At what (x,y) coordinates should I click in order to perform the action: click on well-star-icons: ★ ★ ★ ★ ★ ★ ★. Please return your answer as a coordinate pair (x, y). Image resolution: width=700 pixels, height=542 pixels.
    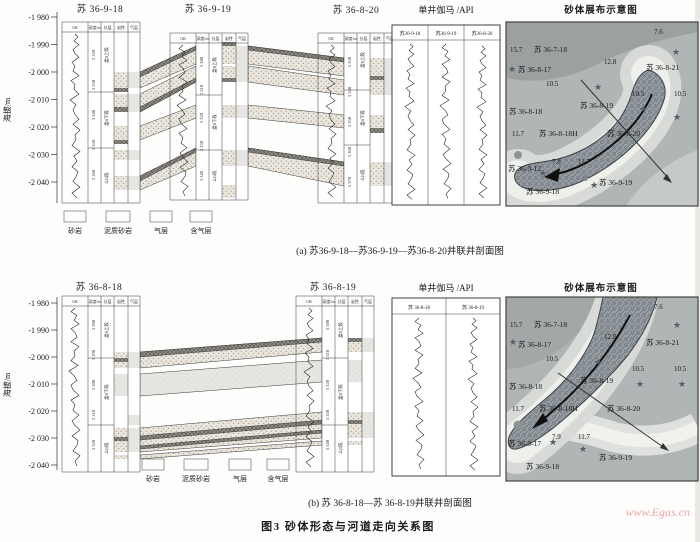
    Looking at the image, I should click on (594, 118).